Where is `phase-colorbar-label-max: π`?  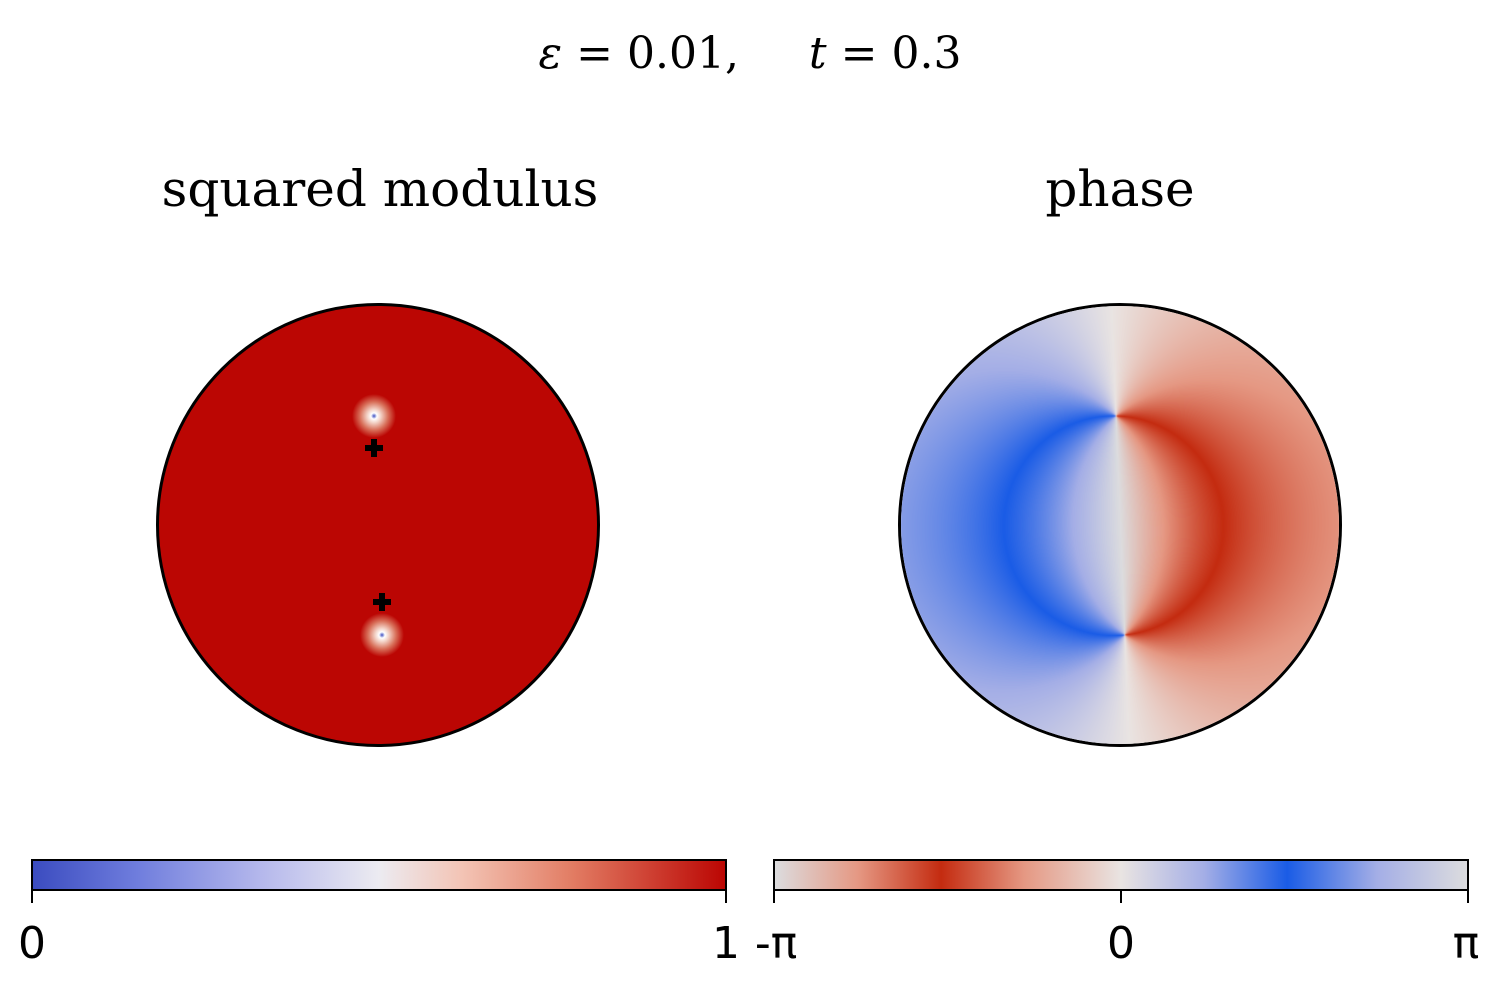 phase-colorbar-label-max: π is located at coordinates (1466, 943).